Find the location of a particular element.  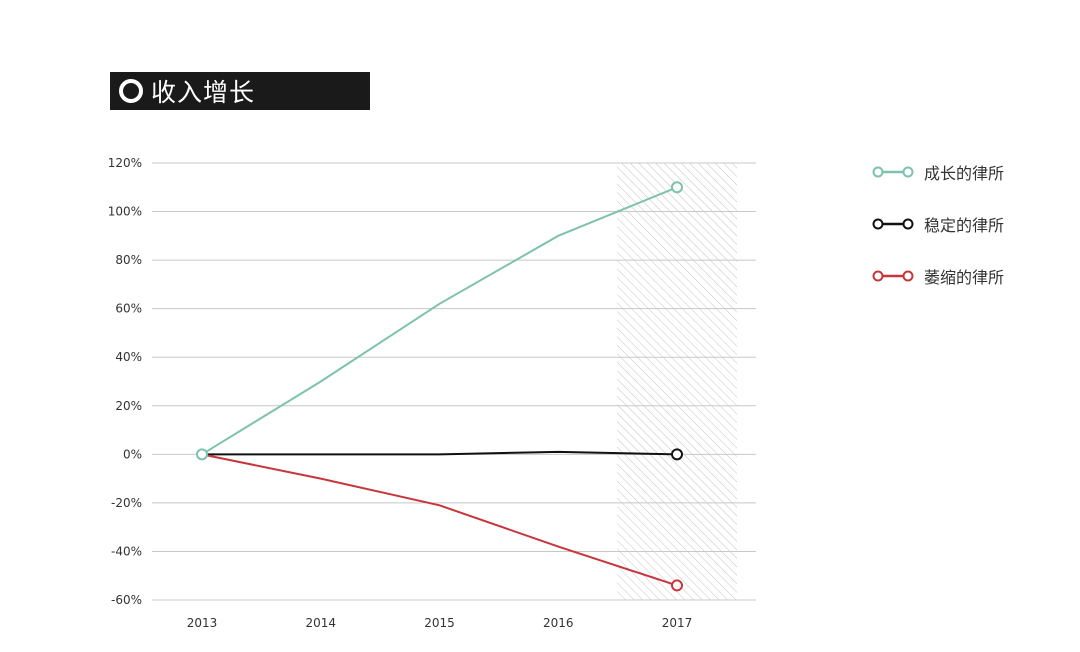

x-tick-label: 2017 is located at coordinates (677, 623).